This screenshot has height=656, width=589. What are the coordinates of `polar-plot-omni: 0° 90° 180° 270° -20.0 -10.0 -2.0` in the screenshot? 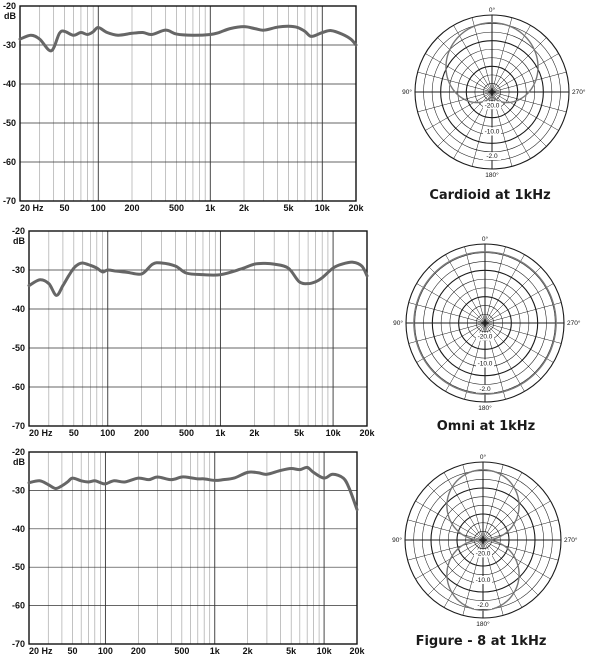 It's located at (487, 323).